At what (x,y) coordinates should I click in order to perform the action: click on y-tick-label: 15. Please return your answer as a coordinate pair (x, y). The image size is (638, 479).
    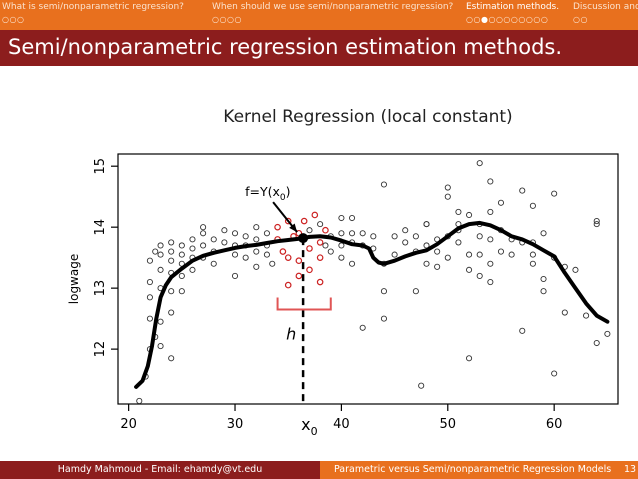
    Looking at the image, I should click on (100, 166).